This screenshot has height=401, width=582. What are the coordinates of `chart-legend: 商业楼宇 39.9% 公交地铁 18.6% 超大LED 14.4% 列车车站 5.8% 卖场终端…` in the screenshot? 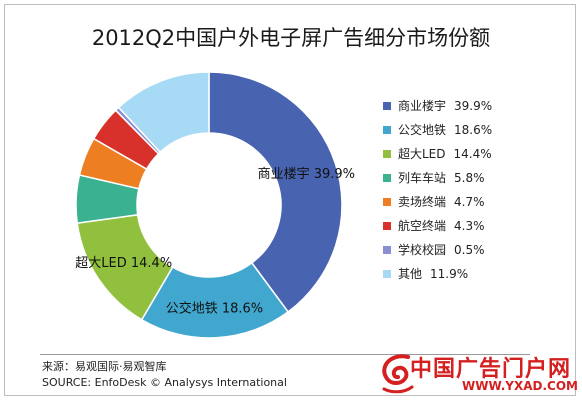 It's located at (437, 190).